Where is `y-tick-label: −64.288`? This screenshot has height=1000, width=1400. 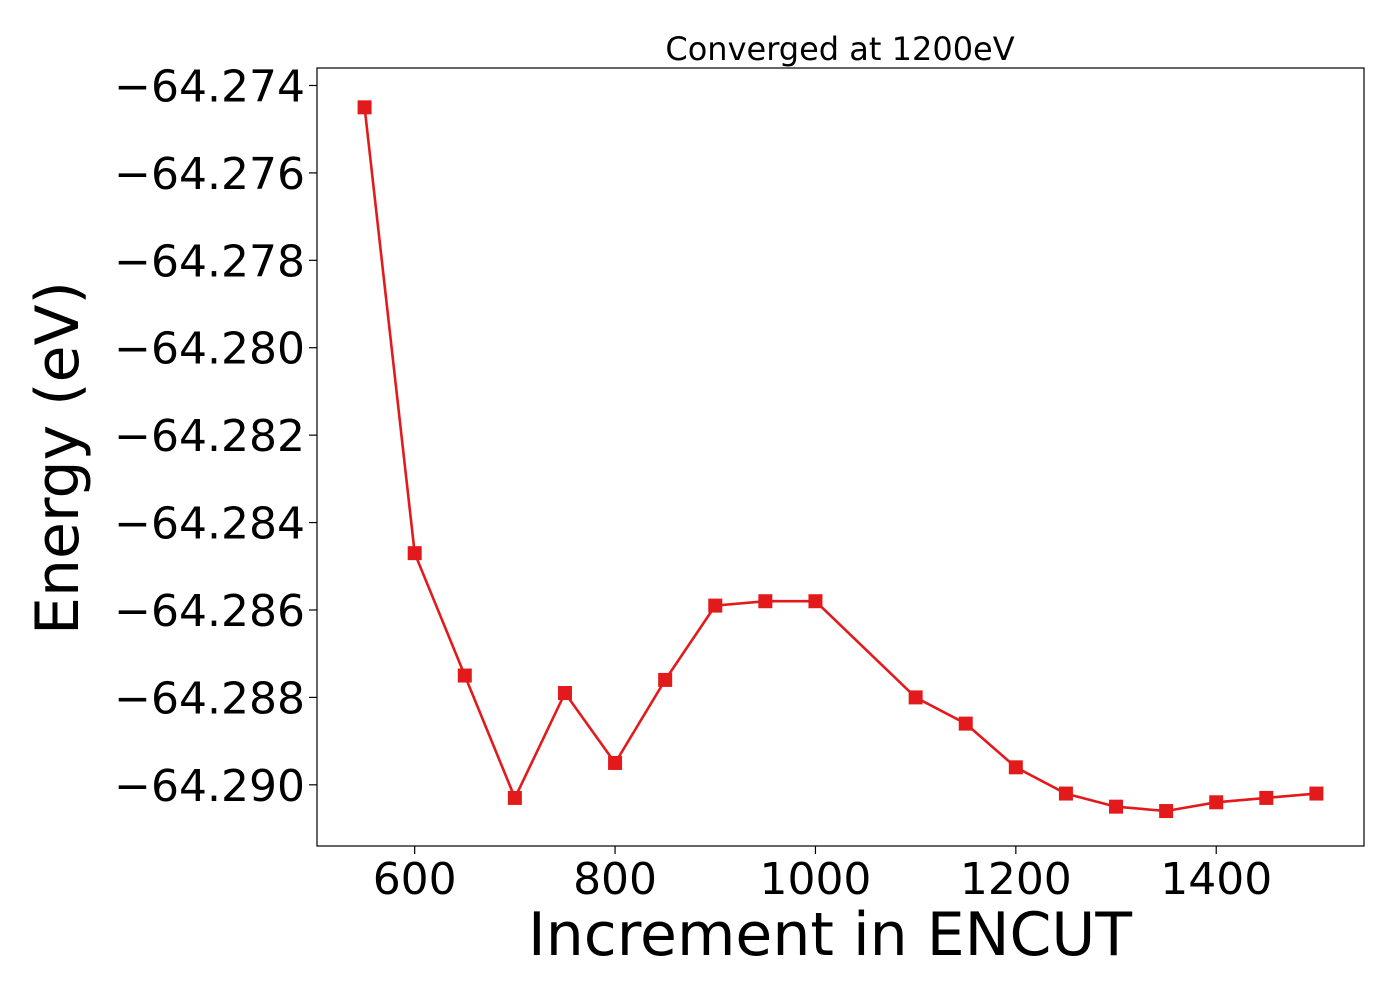 y-tick-label: −64.288 is located at coordinates (209, 698).